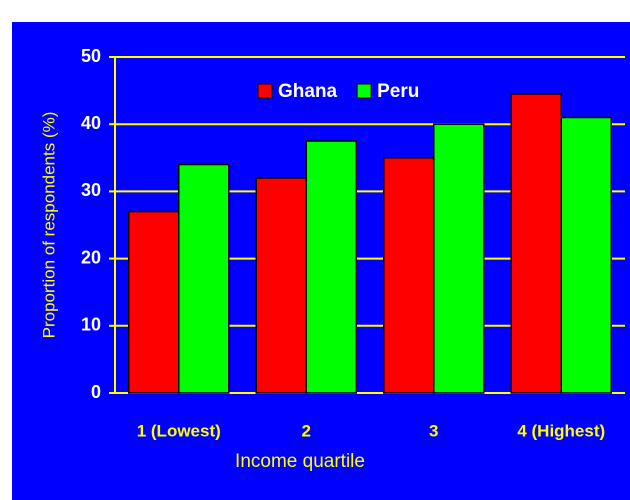 Image resolution: width=630 pixels, height=500 pixels. What do you see at coordinates (91, 123) in the screenshot?
I see `y-tick-label: 40` at bounding box center [91, 123].